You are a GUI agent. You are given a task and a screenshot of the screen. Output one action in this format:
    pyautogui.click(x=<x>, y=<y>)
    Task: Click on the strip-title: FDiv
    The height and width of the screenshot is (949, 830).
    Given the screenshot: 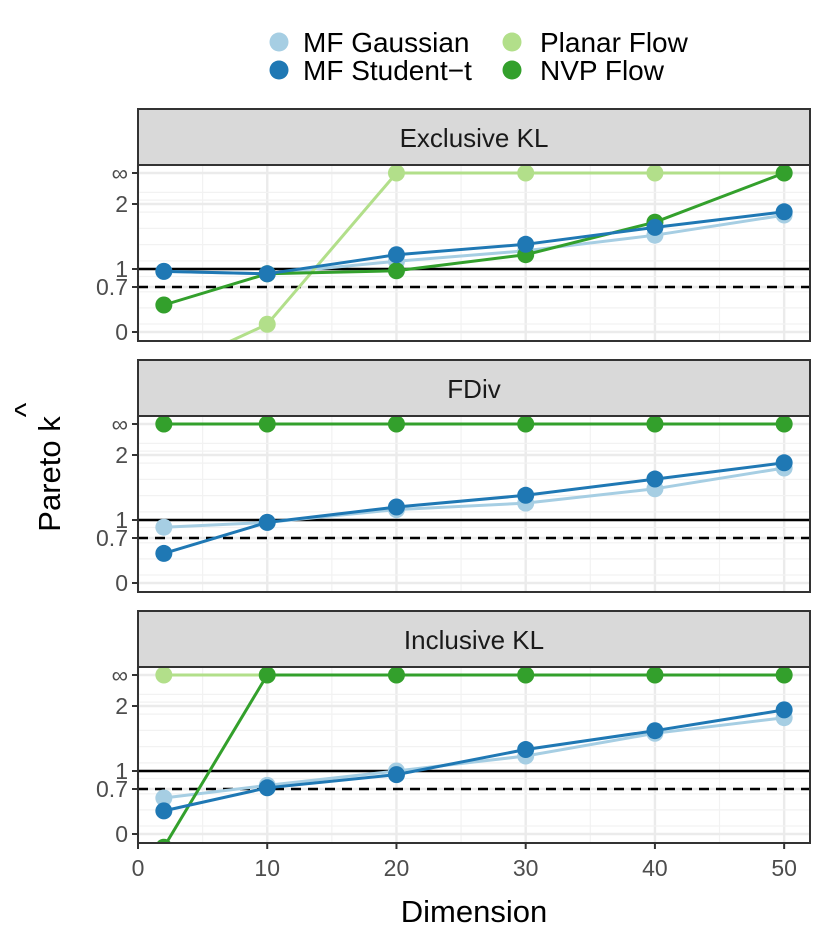 What is the action you would take?
    pyautogui.click(x=473, y=389)
    